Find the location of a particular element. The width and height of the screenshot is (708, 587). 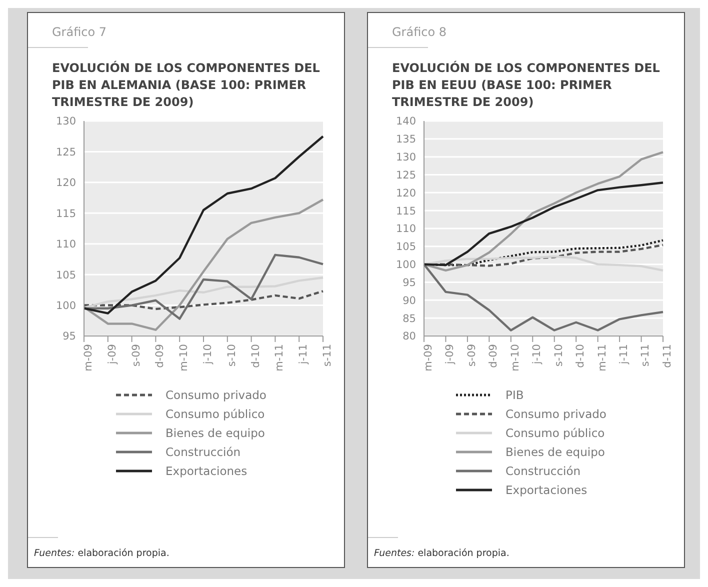

y-tick-label: 135 is located at coordinates (406, 140).